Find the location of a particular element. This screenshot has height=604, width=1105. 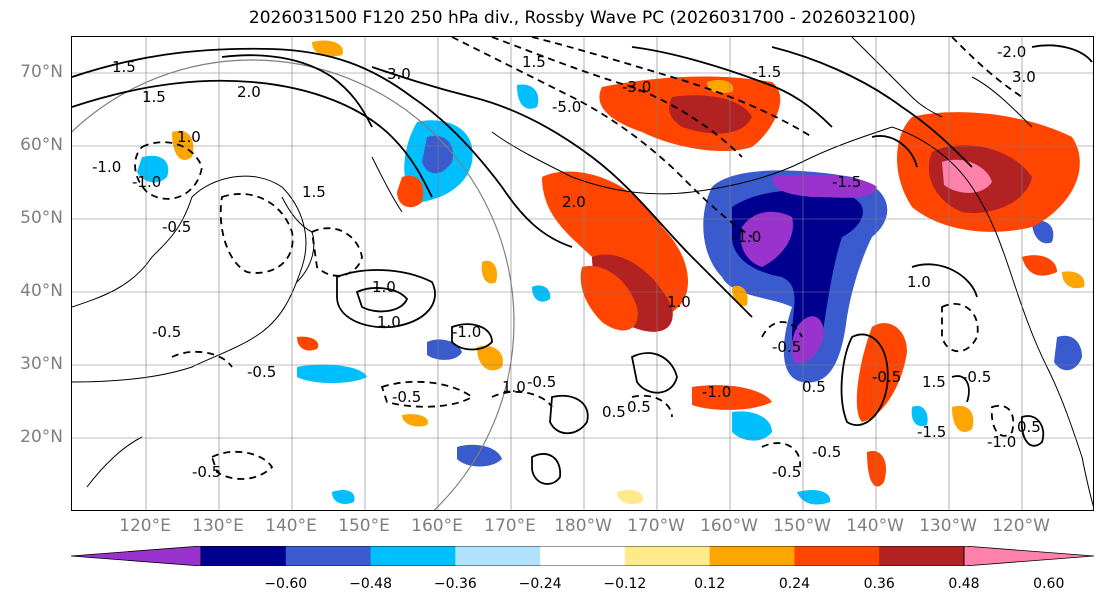

lon-label-120e: 120°E is located at coordinates (145, 526).